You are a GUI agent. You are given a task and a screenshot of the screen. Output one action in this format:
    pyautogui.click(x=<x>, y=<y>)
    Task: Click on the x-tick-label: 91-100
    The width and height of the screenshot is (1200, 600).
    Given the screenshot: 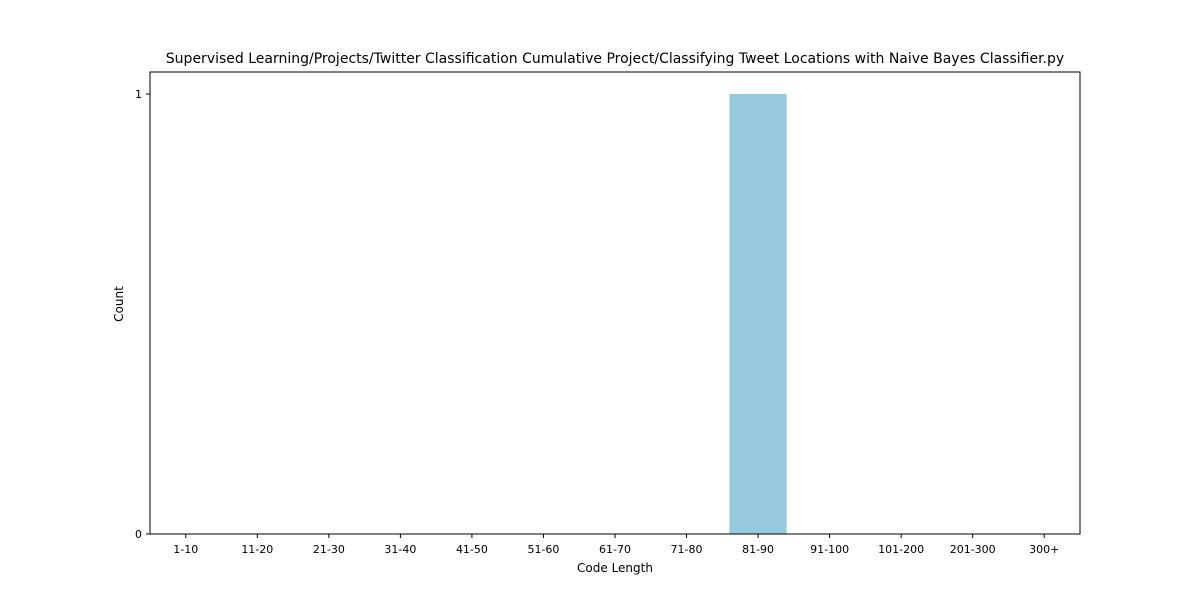 What is the action you would take?
    pyautogui.click(x=829, y=549)
    